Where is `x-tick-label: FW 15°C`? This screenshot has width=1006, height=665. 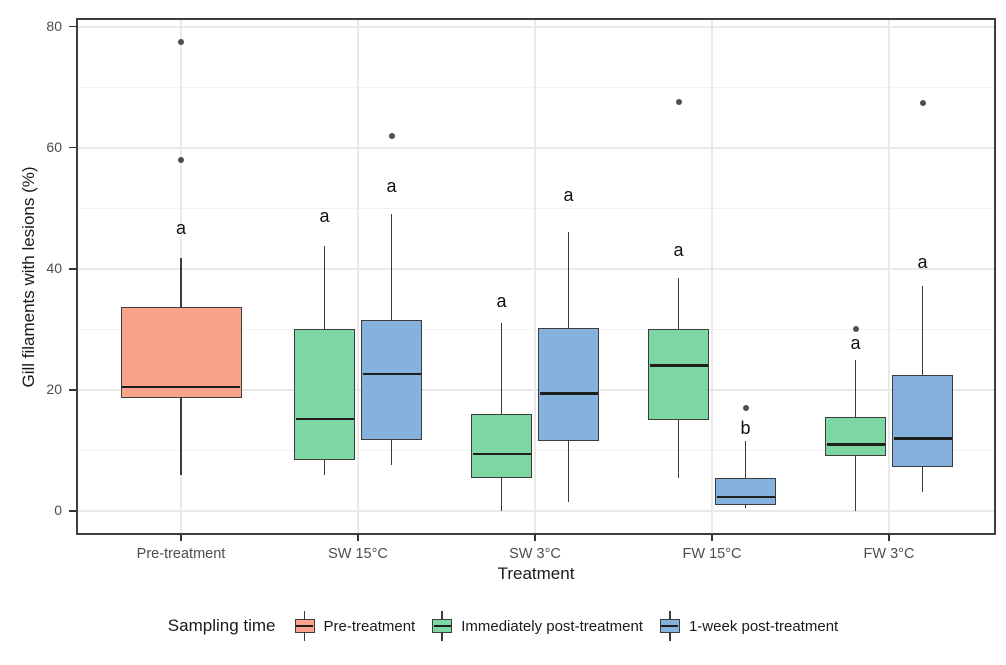
x-tick-label: FW 15°C is located at coordinates (712, 554).